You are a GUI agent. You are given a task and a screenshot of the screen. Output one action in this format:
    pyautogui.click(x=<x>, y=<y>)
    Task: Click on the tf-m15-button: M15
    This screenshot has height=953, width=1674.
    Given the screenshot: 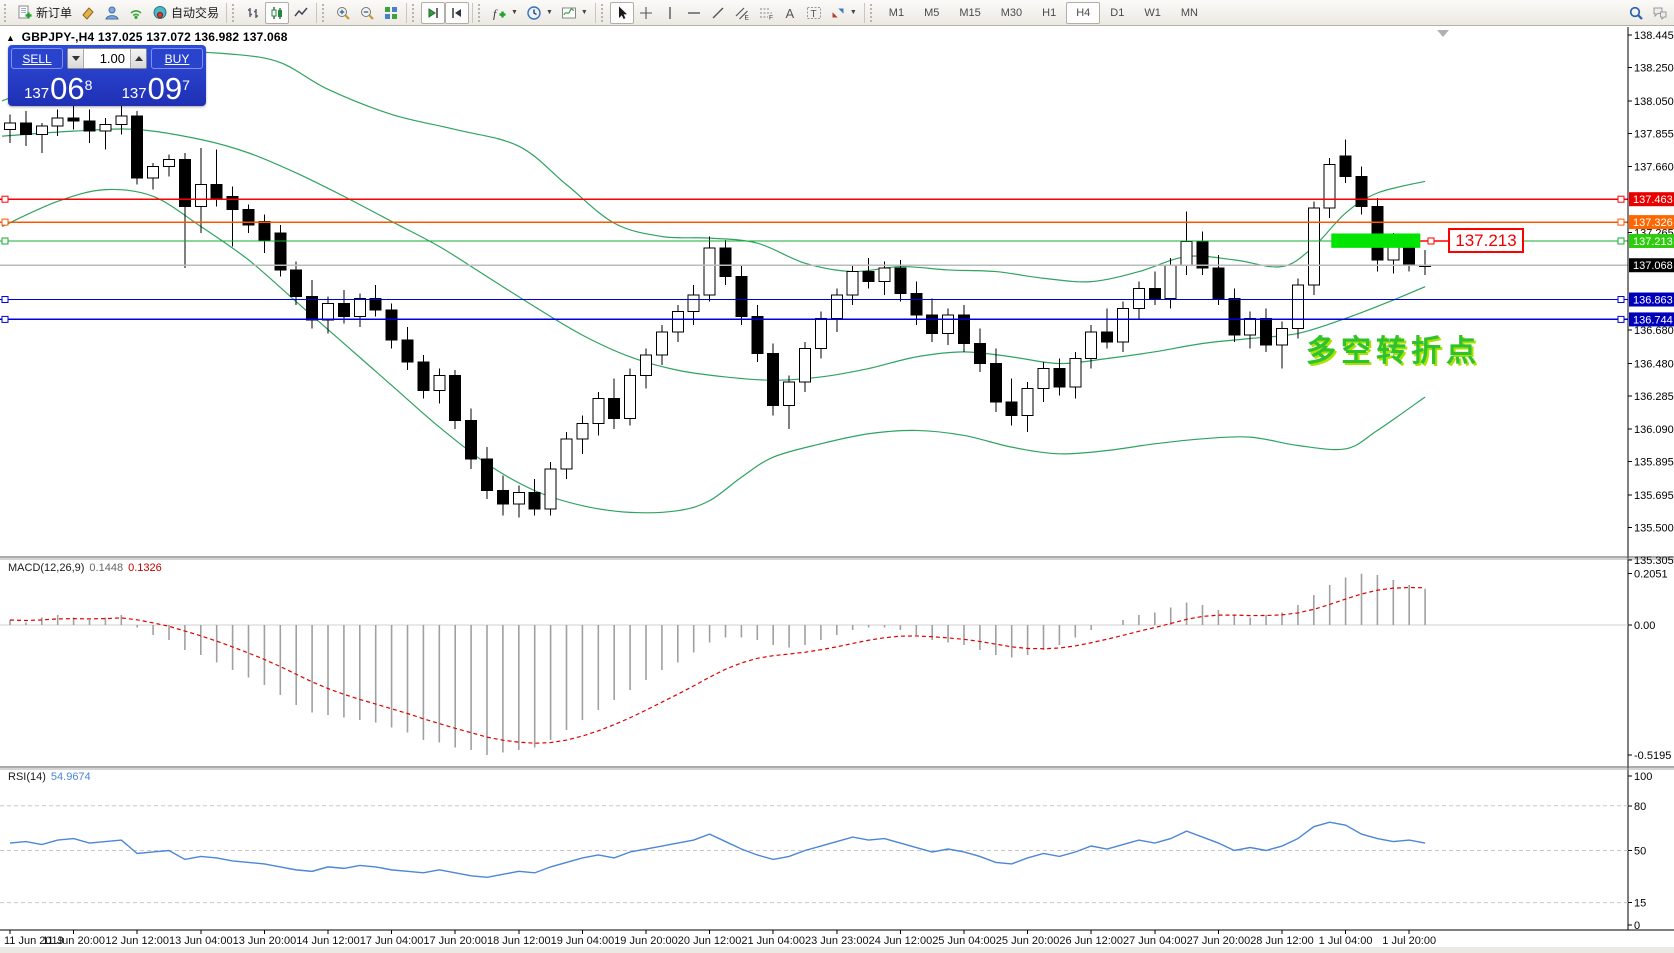 What is the action you would take?
    pyautogui.click(x=969, y=13)
    